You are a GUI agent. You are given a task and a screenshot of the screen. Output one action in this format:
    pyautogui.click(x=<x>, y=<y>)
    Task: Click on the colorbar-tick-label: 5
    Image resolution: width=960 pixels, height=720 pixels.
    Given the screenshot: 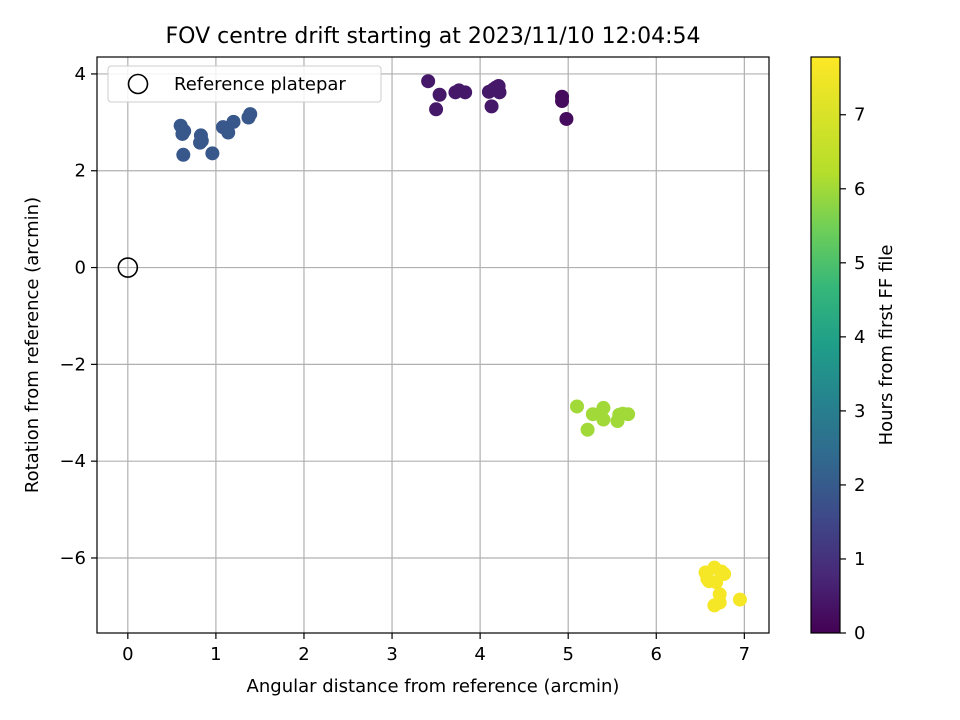 What is the action you would take?
    pyautogui.click(x=859, y=263)
    